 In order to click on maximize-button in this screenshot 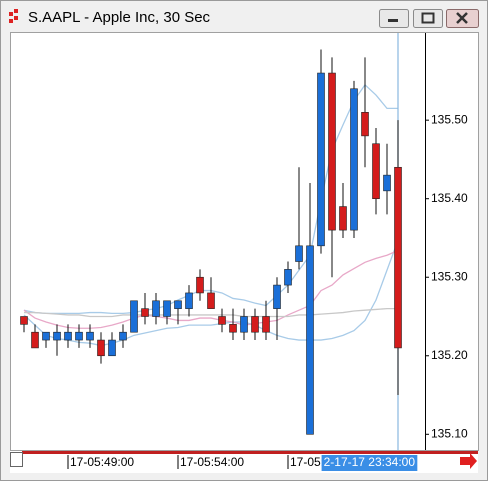, I will do `click(428, 18)`.